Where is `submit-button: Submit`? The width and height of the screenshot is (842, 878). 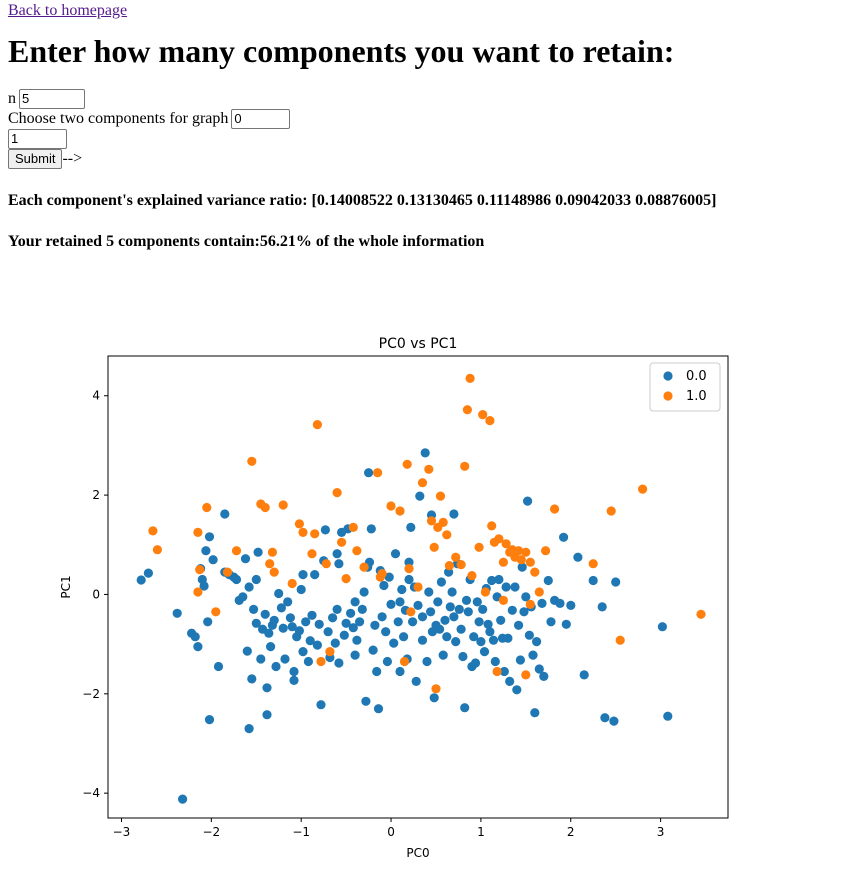
submit-button: Submit is located at coordinates (35, 158).